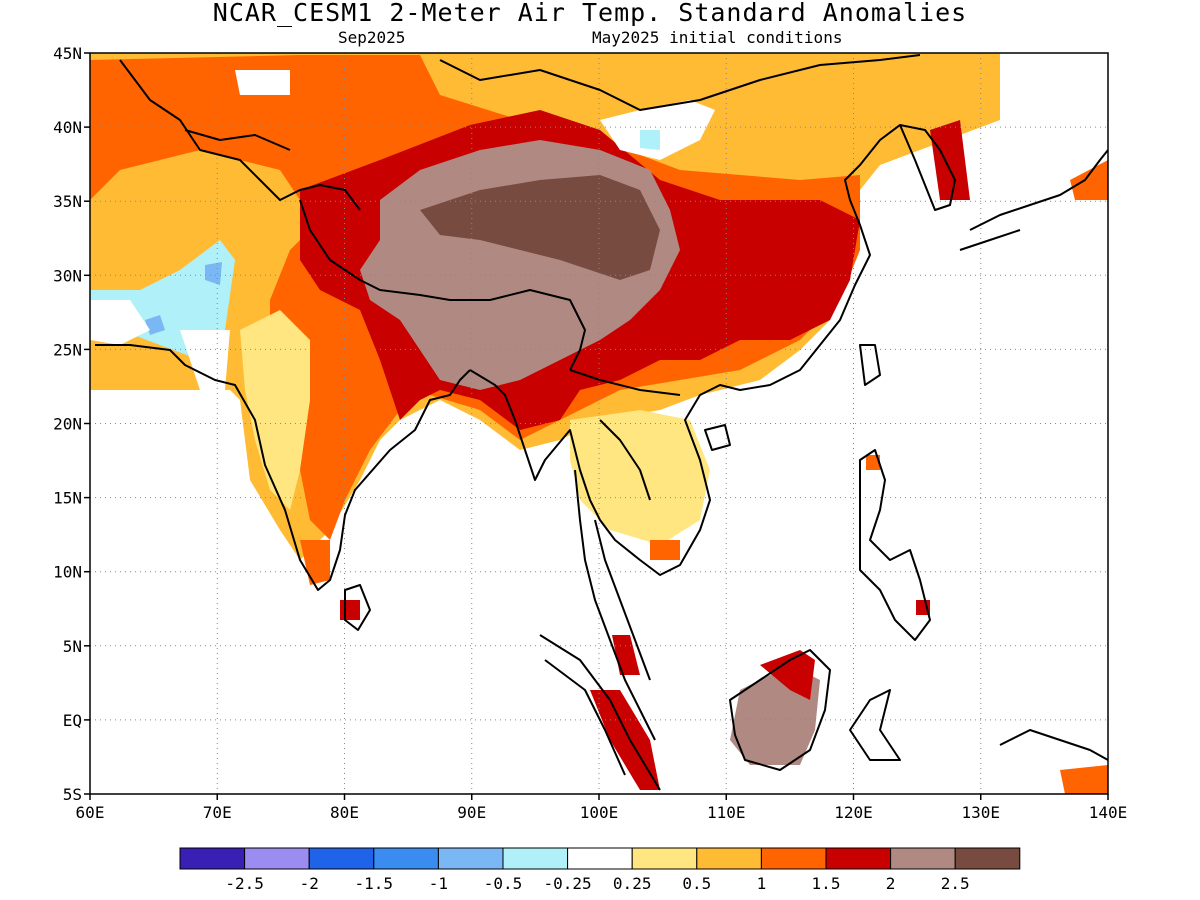  What do you see at coordinates (67, 424) in the screenshot?
I see `y-tick-label: 20N` at bounding box center [67, 424].